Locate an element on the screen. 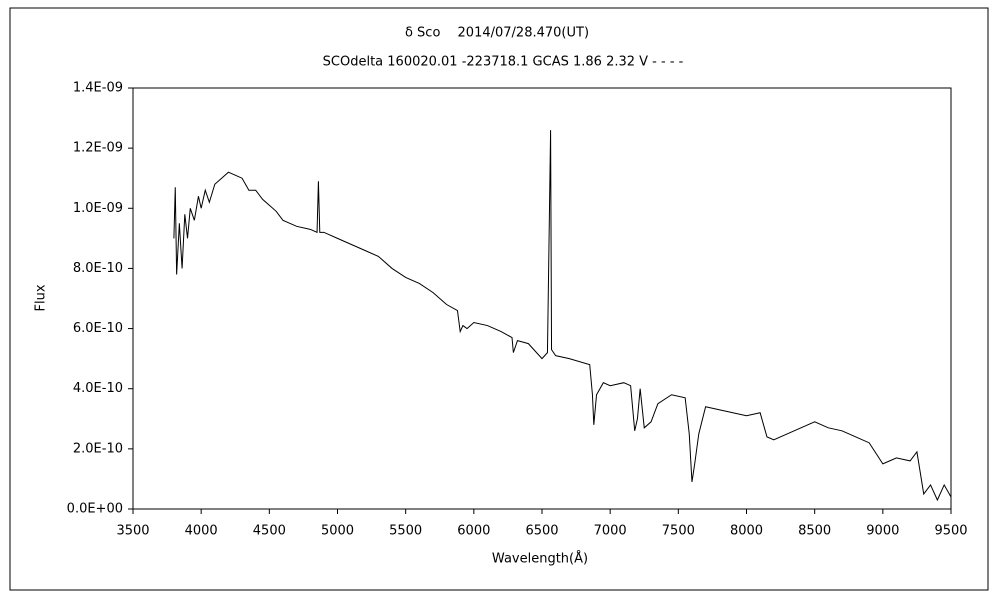 The image size is (1000, 604). y-axis-label: Flux is located at coordinates (41, 297).